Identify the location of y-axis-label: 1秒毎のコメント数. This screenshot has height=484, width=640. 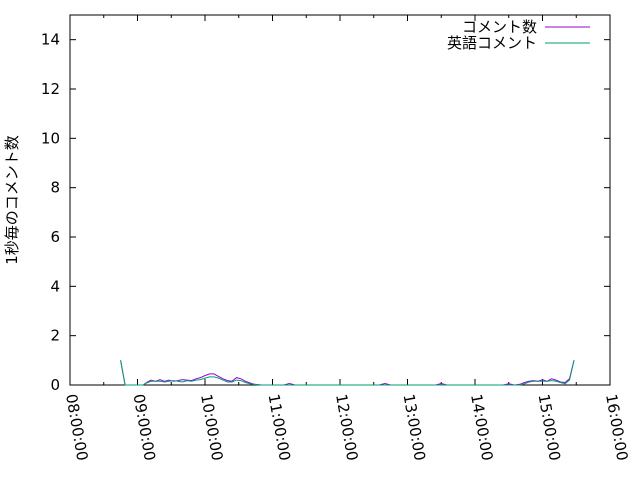
(12, 200).